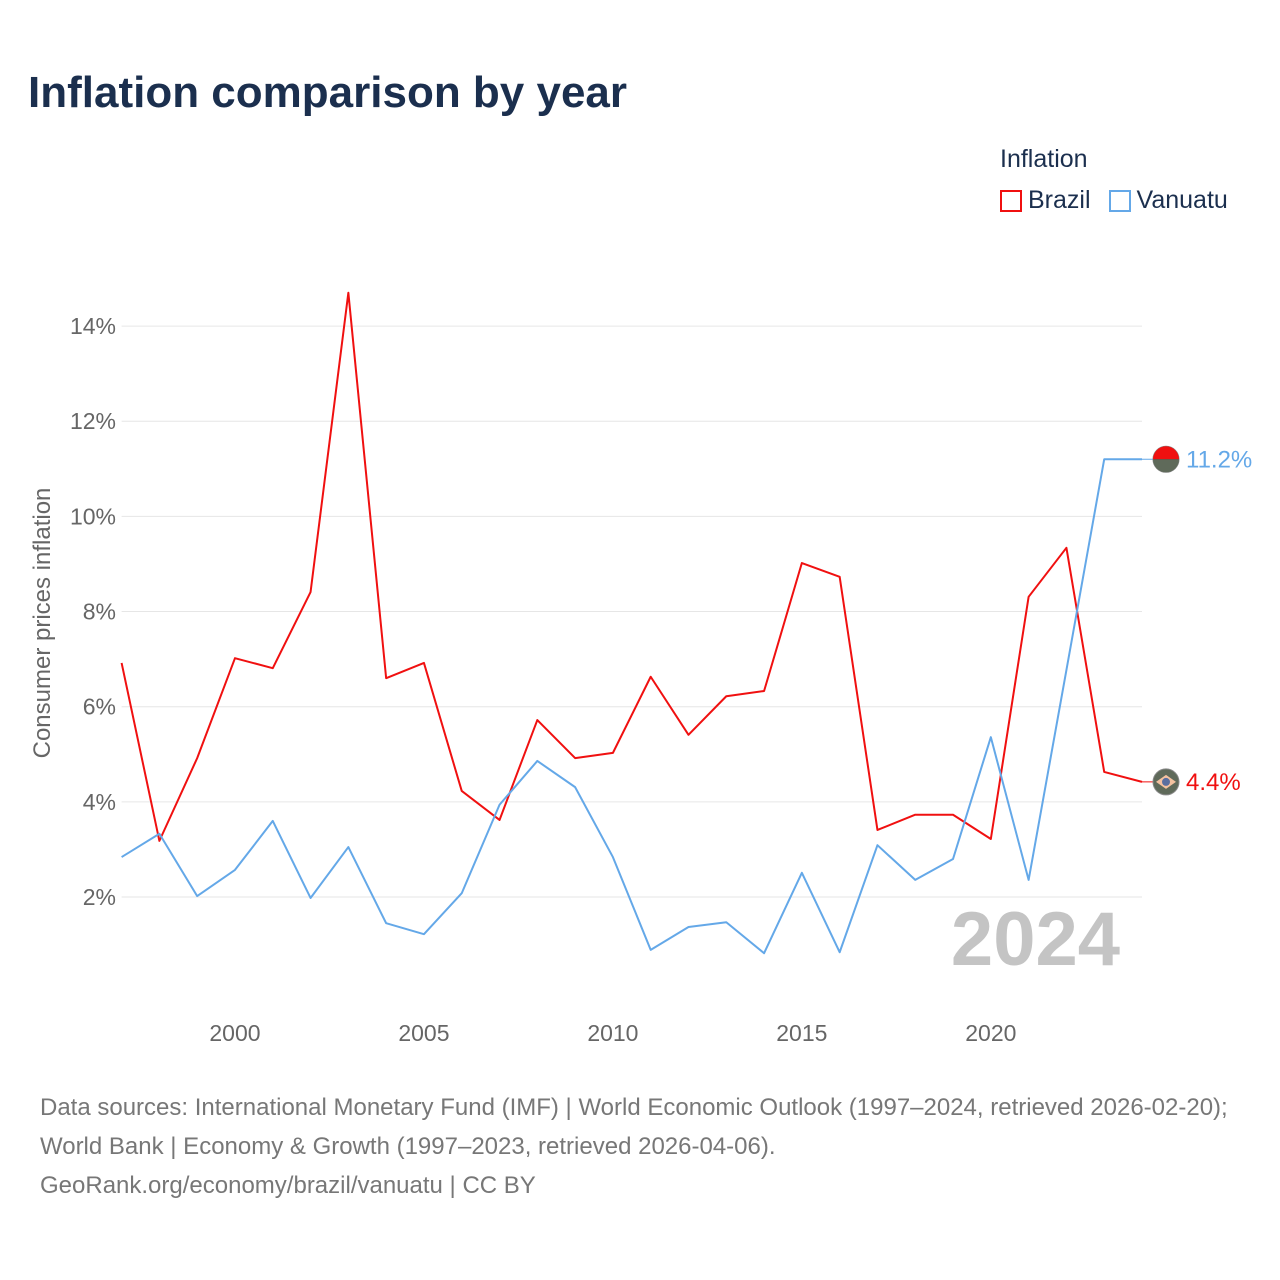  What do you see at coordinates (93, 326) in the screenshot?
I see `y-tick-label: 14%` at bounding box center [93, 326].